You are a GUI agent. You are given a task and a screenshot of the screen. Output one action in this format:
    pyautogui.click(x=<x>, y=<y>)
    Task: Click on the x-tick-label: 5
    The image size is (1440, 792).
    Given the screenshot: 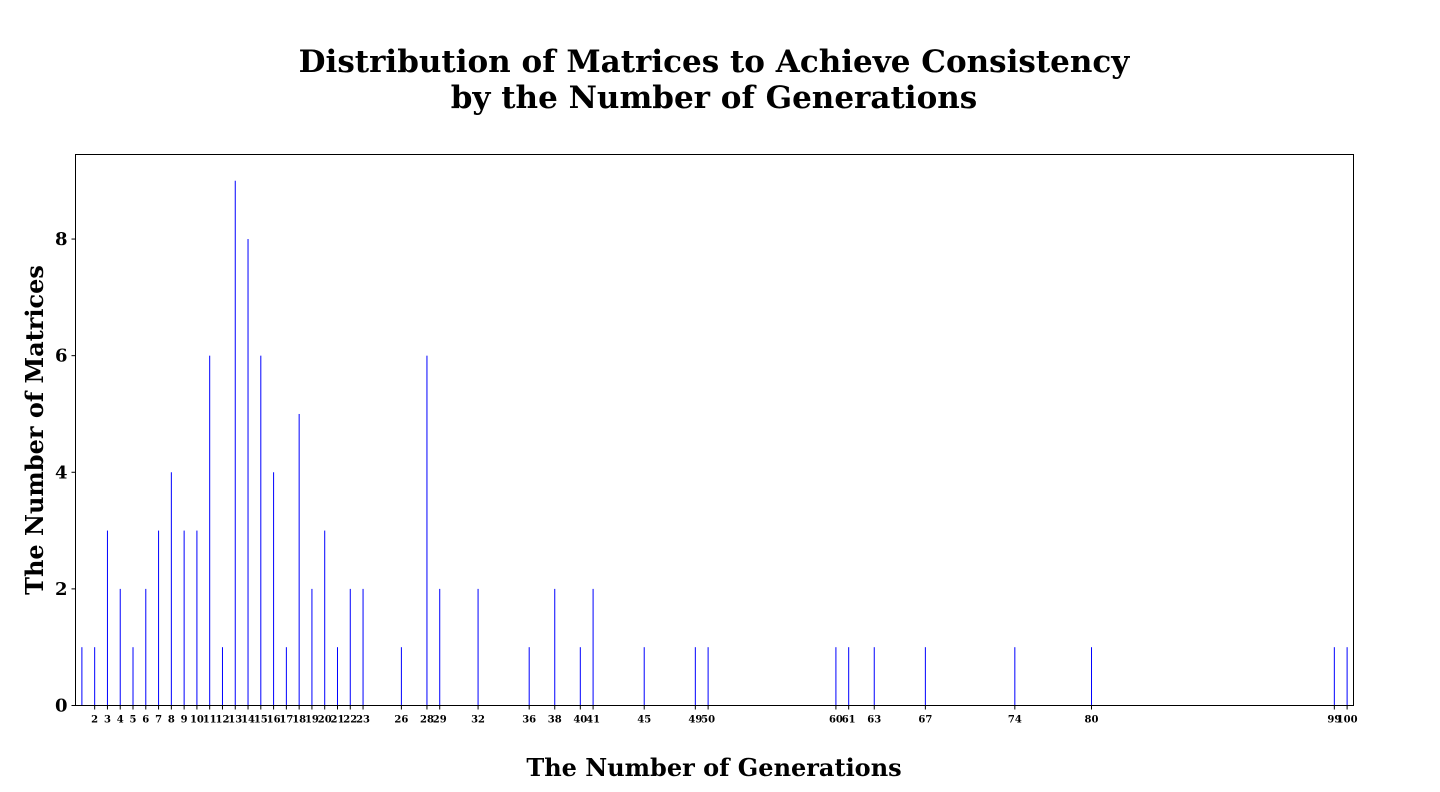 What is the action you would take?
    pyautogui.click(x=133, y=720)
    